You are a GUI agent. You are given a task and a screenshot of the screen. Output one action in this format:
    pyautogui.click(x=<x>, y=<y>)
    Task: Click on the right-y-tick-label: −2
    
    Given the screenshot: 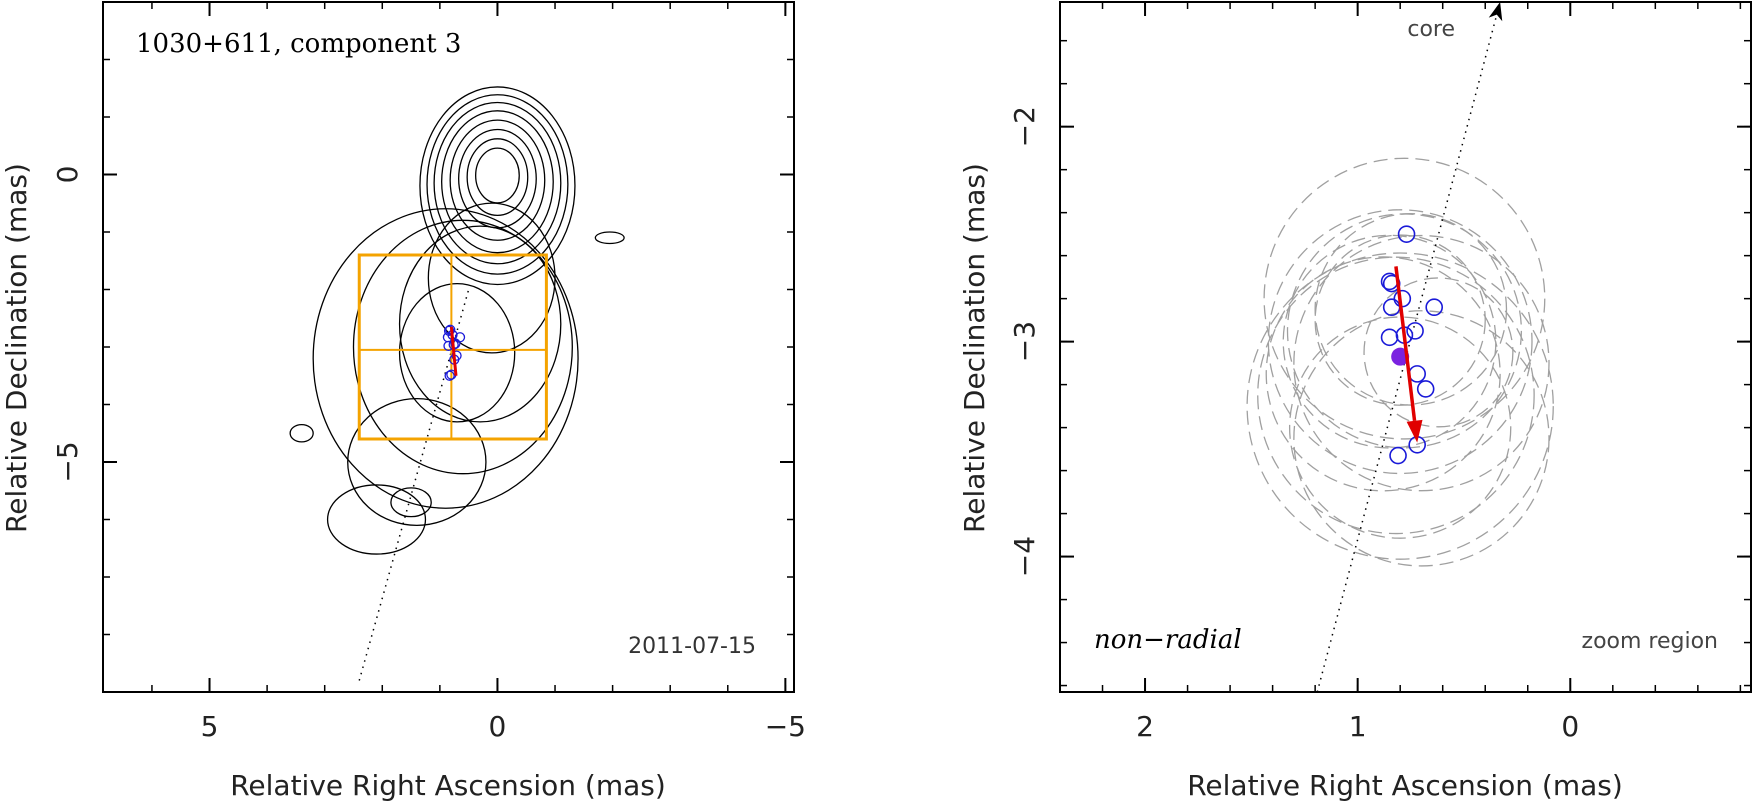 What is the action you would take?
    pyautogui.click(x=1024, y=126)
    